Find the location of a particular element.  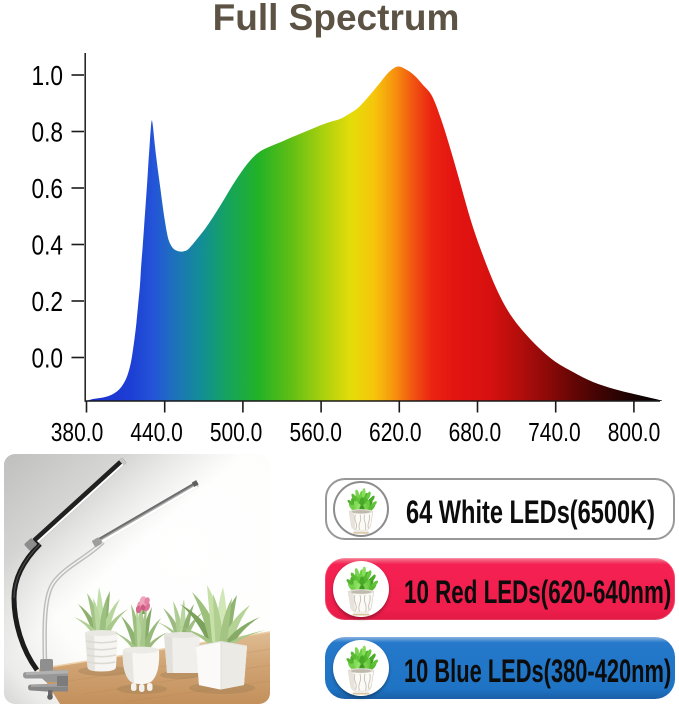

svg-text: 1.0 is located at coordinates (48, 75).